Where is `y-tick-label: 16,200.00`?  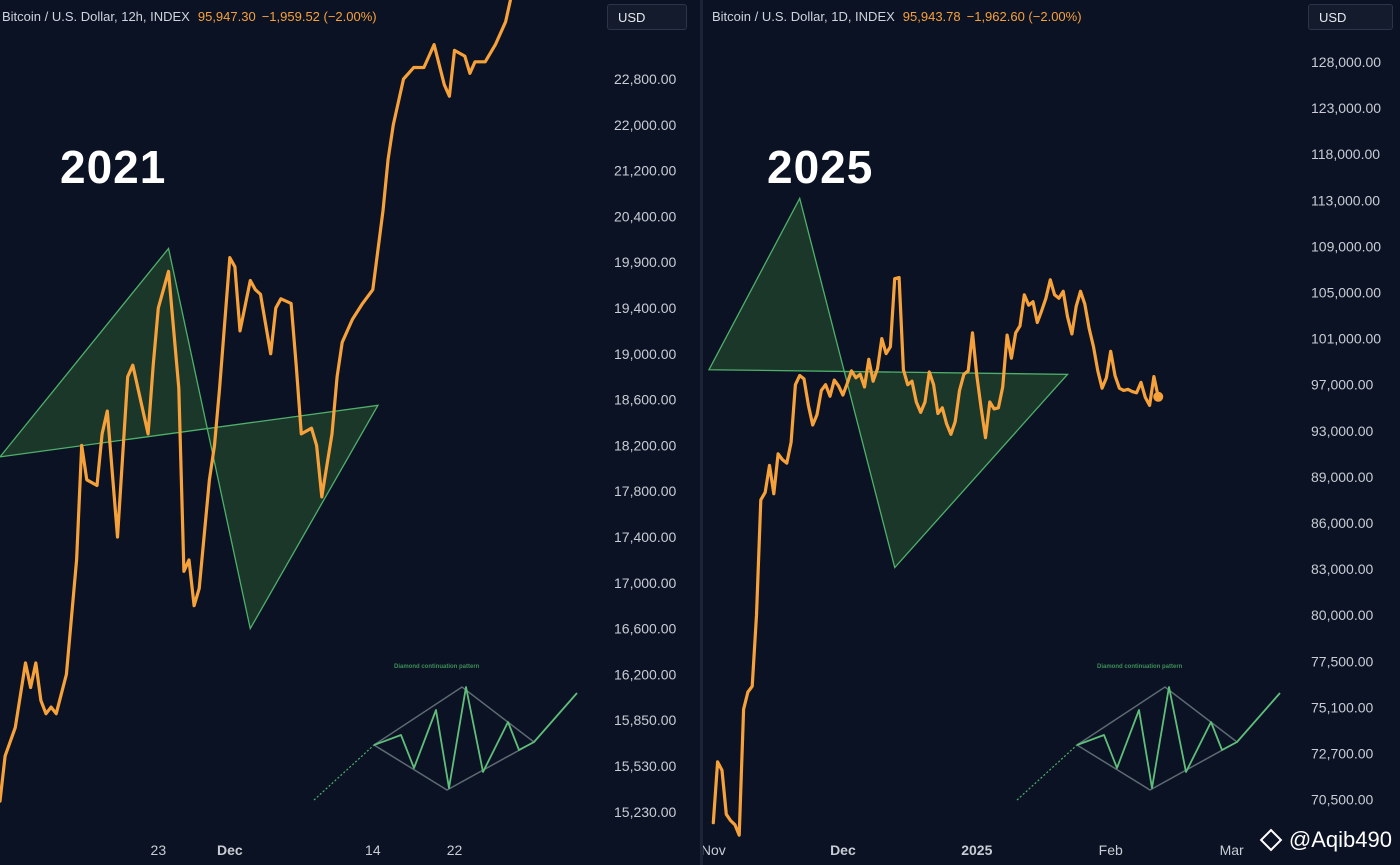 y-tick-label: 16,200.00 is located at coordinates (645, 674).